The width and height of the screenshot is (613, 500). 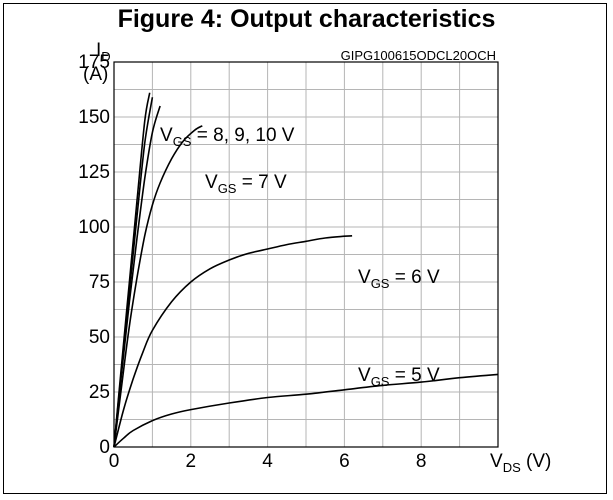 I want to click on annotation-vgs-6: VGS = 6 V, so click(x=399, y=279).